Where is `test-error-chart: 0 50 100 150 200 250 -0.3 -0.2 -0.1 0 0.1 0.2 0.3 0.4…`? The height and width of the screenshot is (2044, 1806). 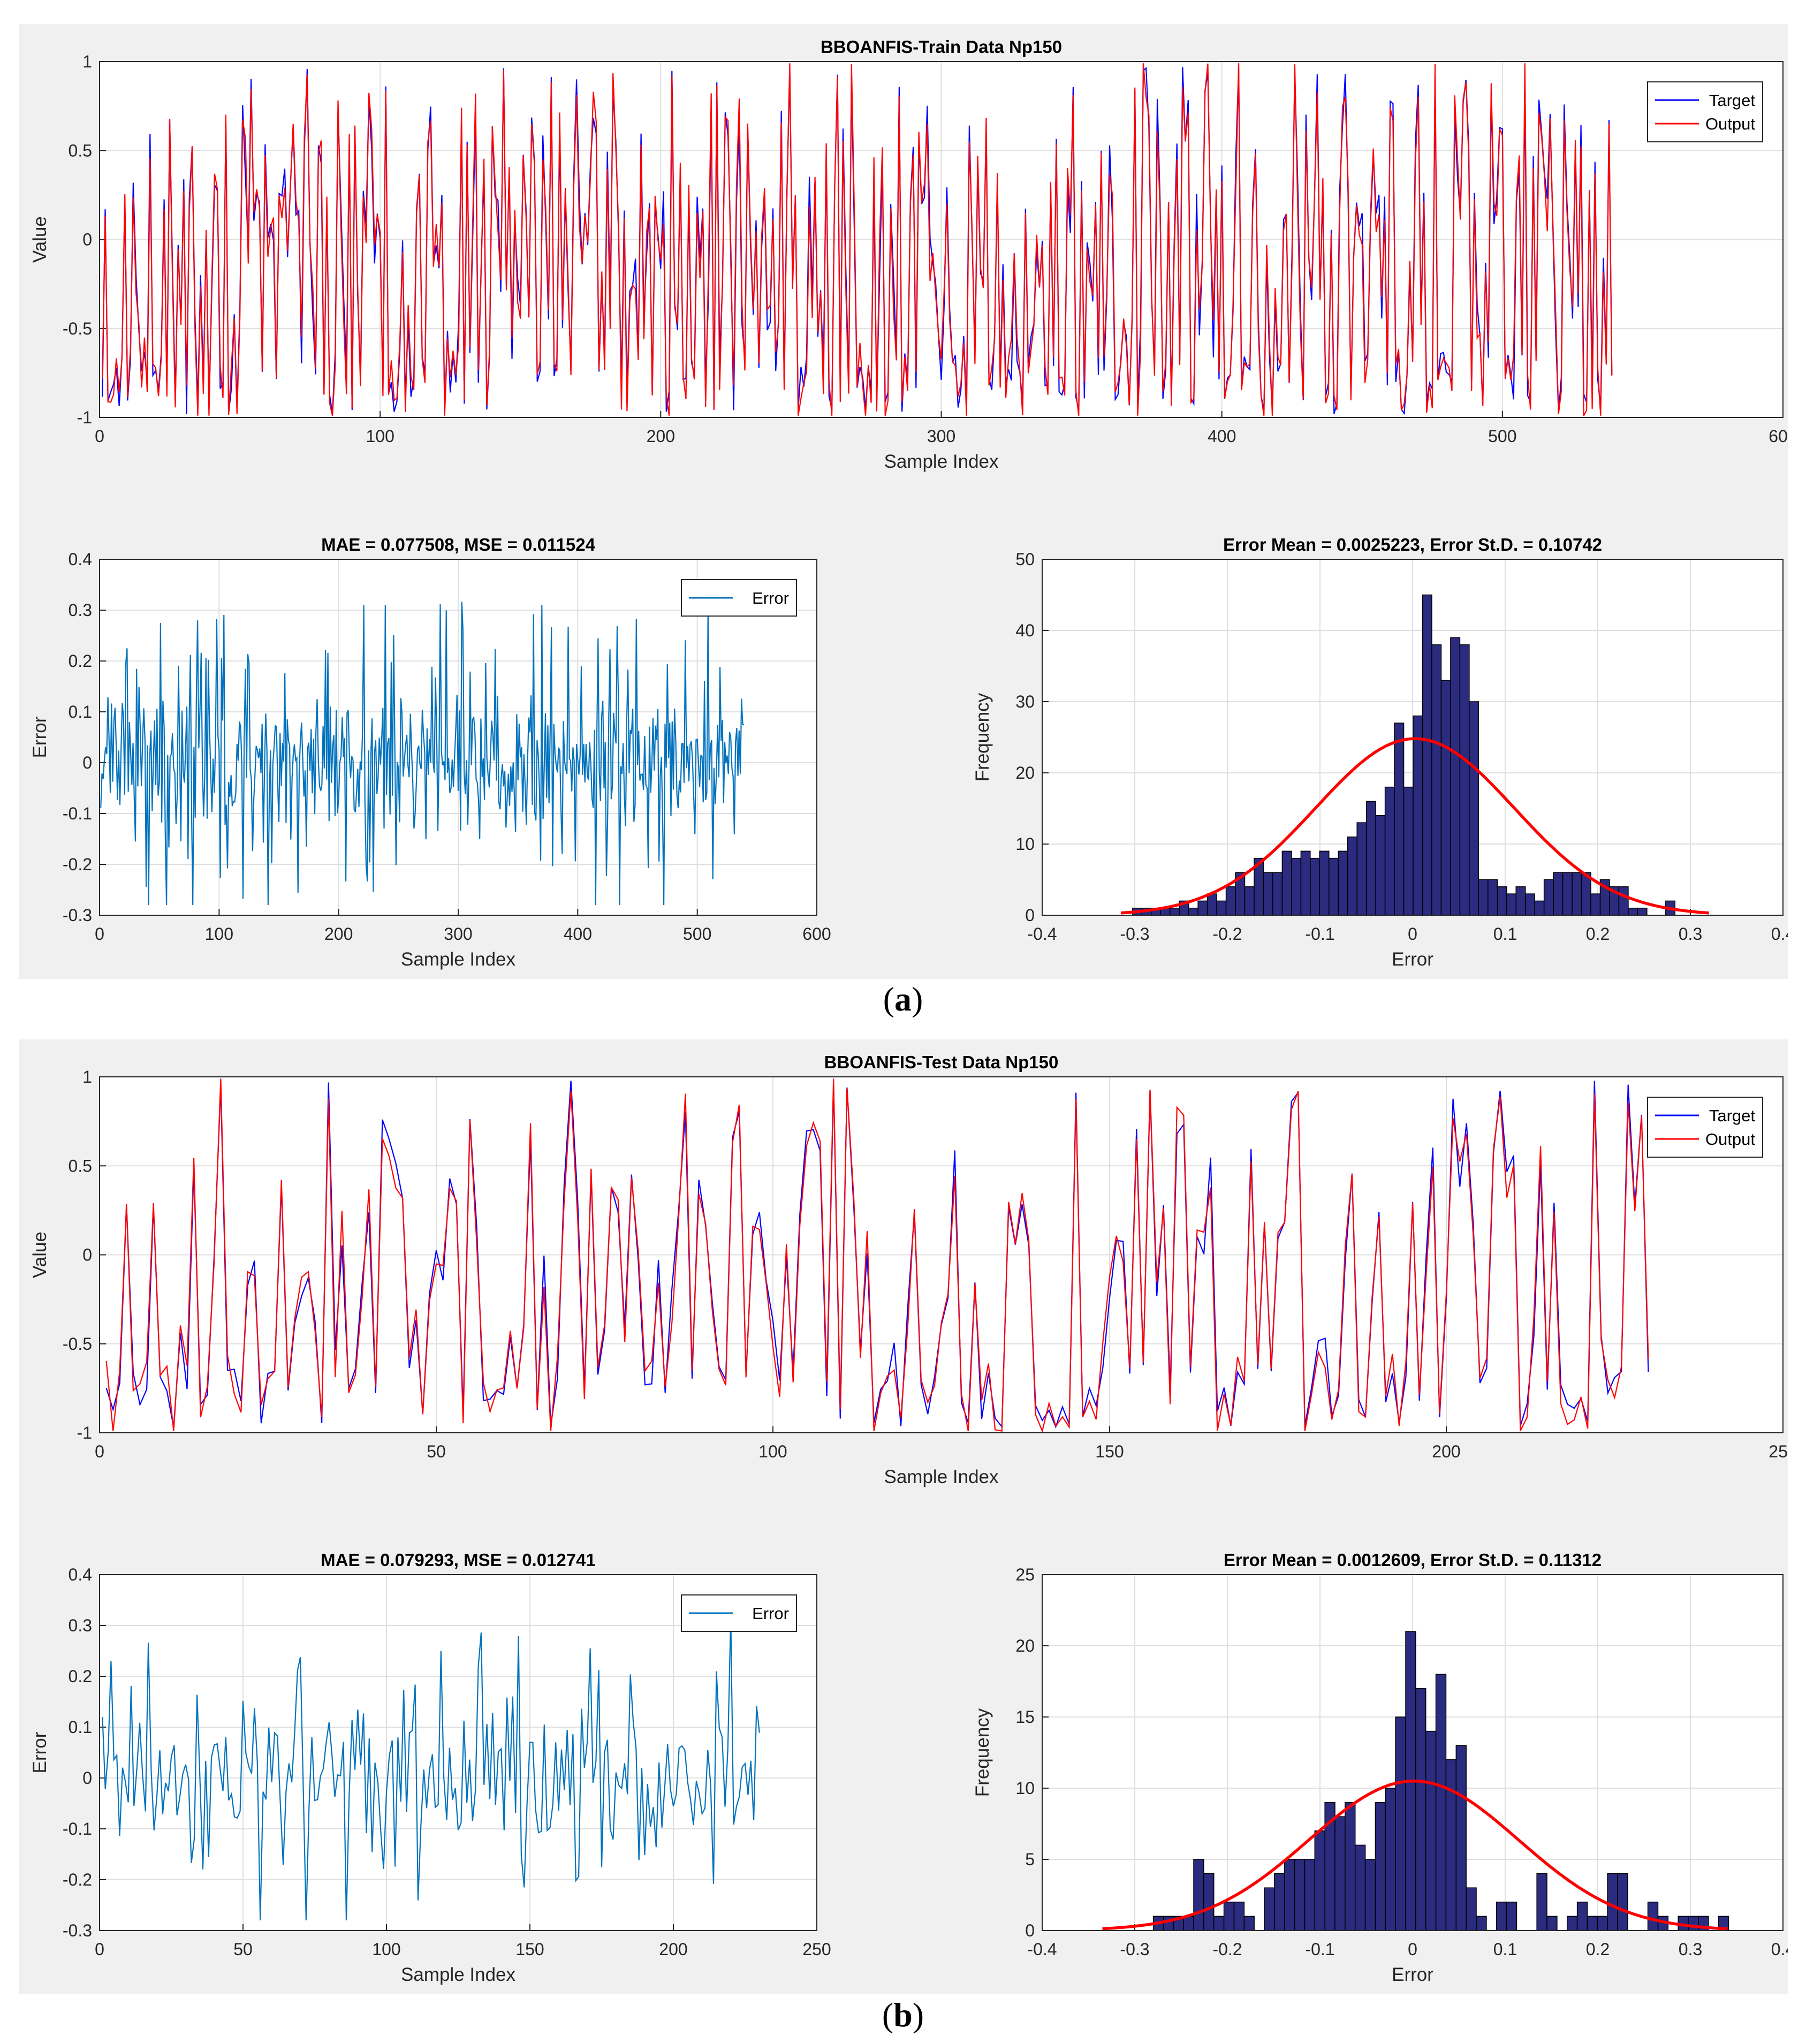 test-error-chart: 0 50 100 150 200 250 -0.3 -0.2 -0.1 0 0.1 0.2 0.3 0.4… is located at coordinates (430, 1767).